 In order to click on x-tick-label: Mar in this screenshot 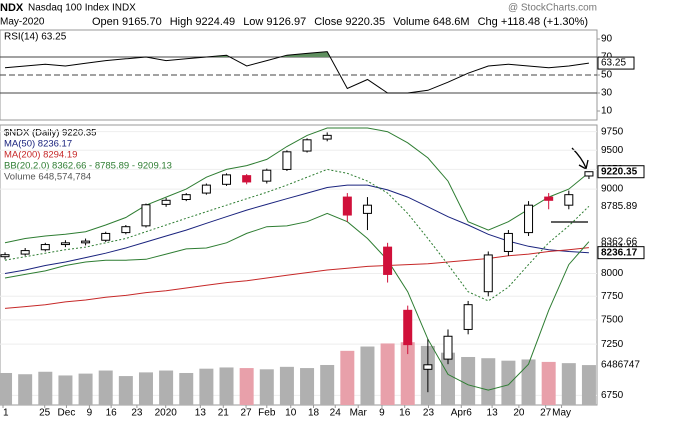, I will do `click(359, 413)`.